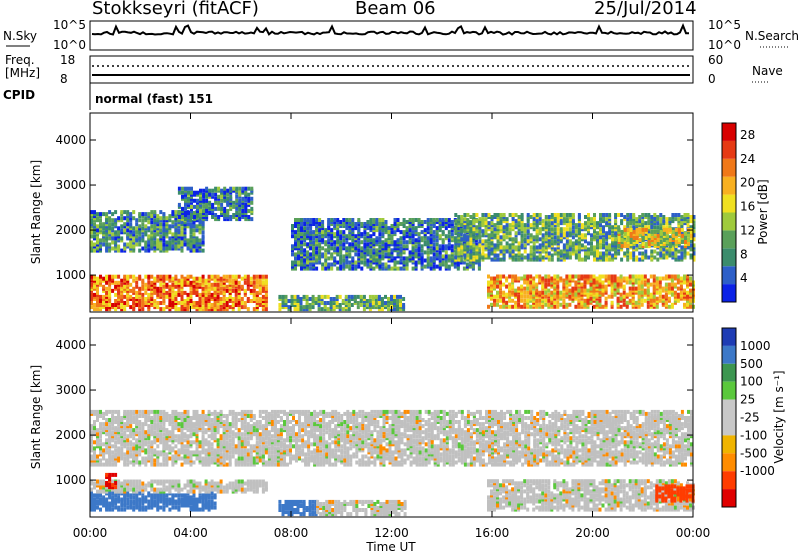 This screenshot has width=800, height=558. What do you see at coordinates (391, 35) in the screenshot?
I see `nsky-panel` at bounding box center [391, 35].